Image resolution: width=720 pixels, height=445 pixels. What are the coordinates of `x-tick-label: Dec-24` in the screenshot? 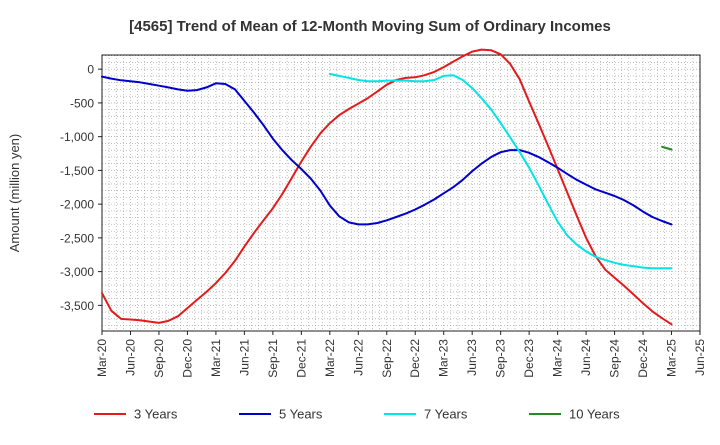 It's located at (643, 358).